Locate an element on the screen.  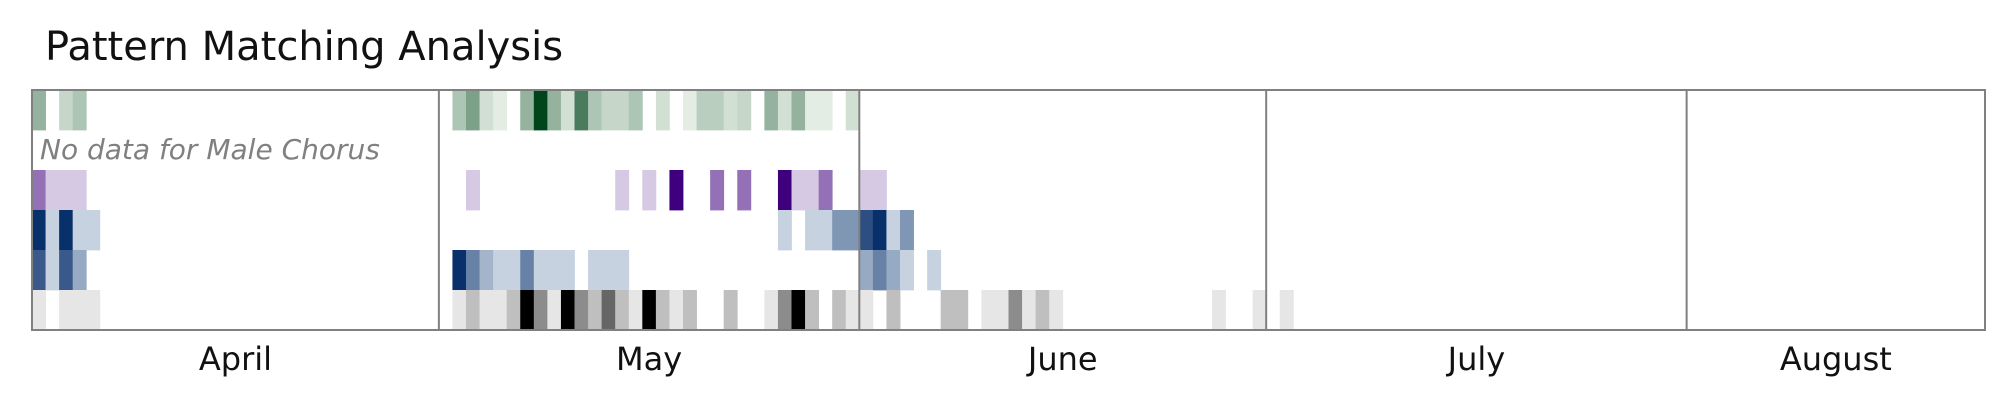
month-label: May is located at coordinates (649, 359).